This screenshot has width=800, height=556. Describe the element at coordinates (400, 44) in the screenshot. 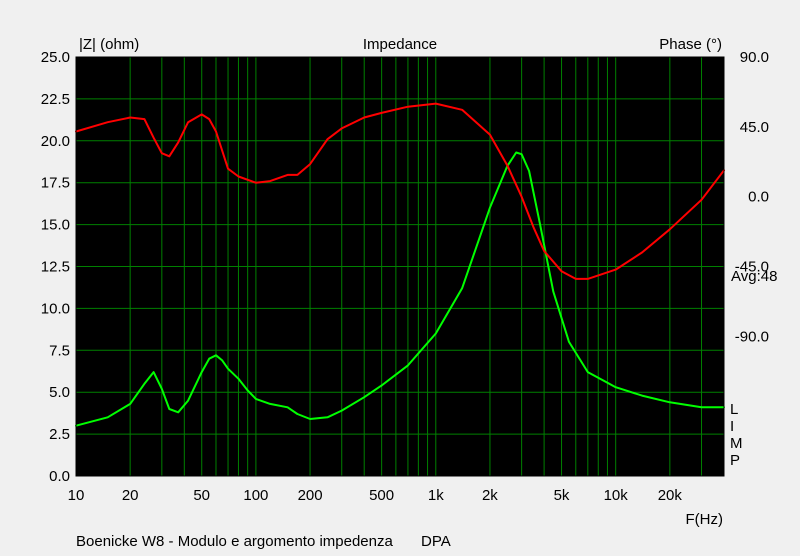

I see `chart-title: Impedance` at that location.